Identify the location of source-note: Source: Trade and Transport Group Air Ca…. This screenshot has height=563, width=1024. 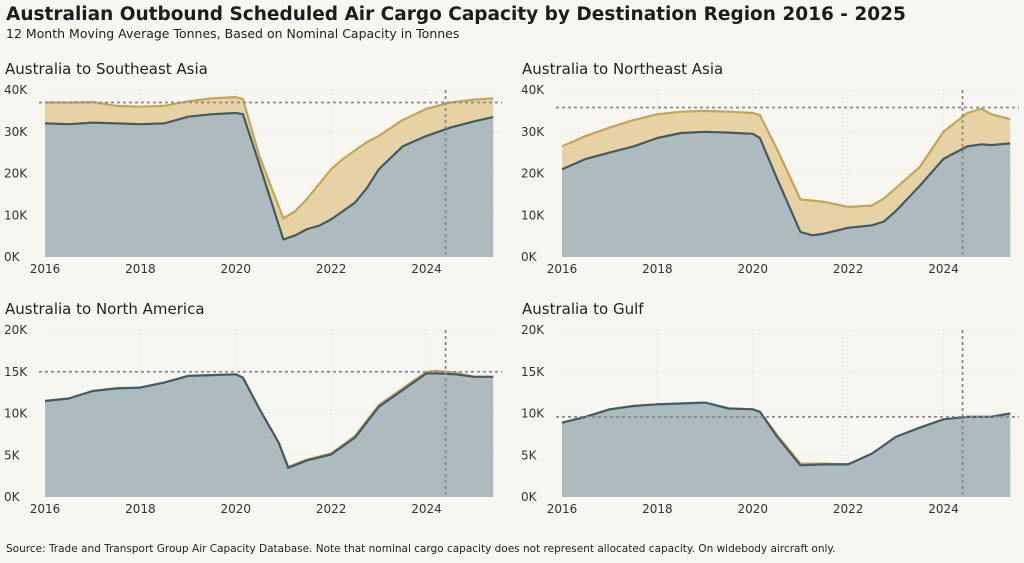
(421, 549).